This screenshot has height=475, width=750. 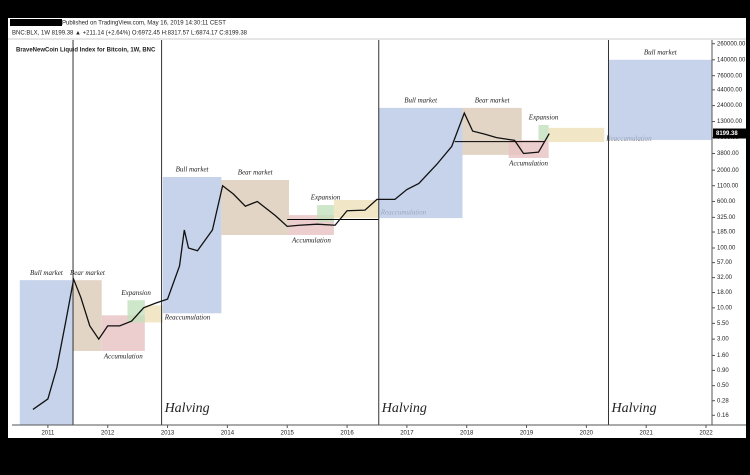 What do you see at coordinates (728, 171) in the screenshot?
I see `y-tick-label: 2000.00` at bounding box center [728, 171].